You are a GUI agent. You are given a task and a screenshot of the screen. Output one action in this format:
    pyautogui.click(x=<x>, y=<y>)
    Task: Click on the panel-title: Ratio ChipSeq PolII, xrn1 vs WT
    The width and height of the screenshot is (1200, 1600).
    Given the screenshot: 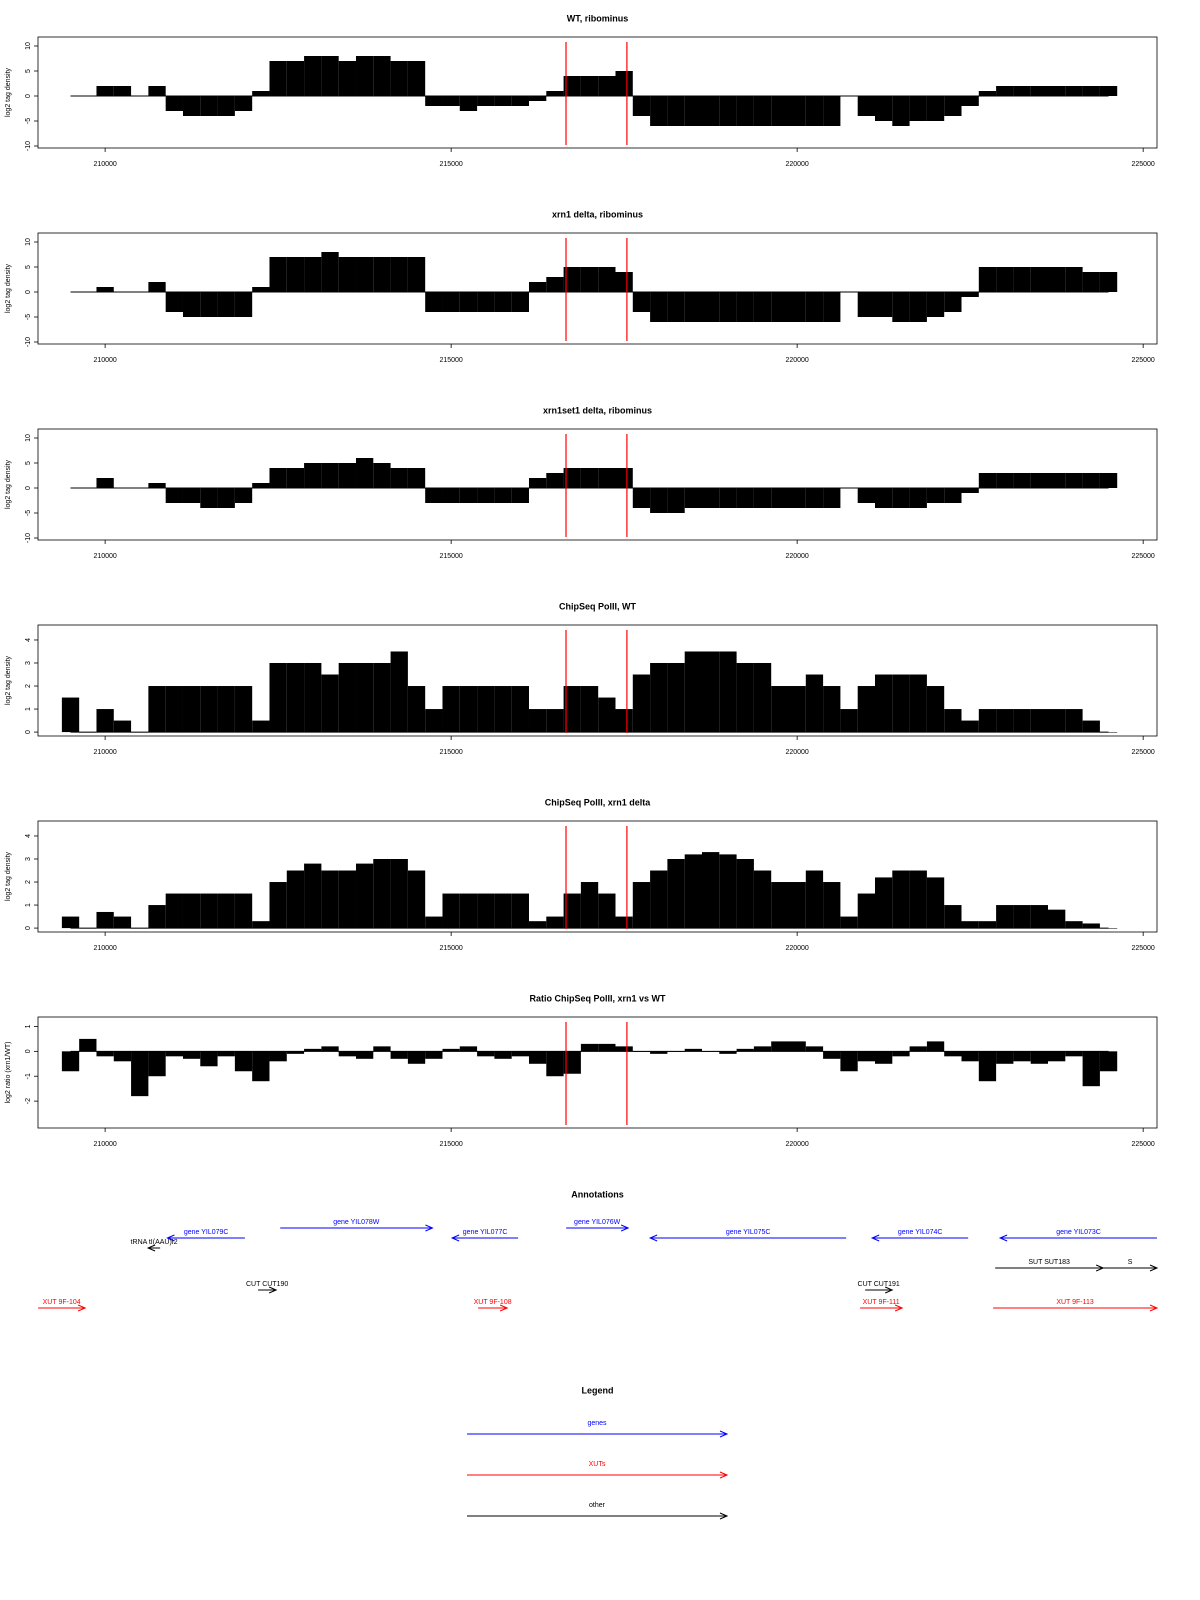 What is the action you would take?
    pyautogui.click(x=597, y=998)
    